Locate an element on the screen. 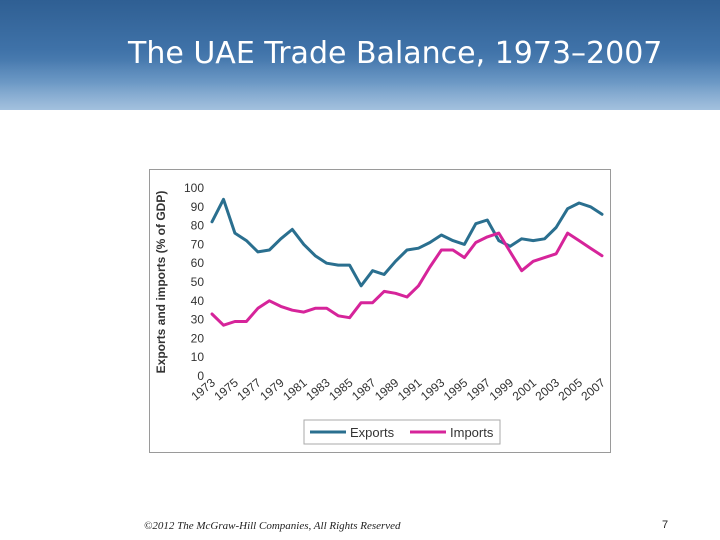  x-tick-label: 1975 is located at coordinates (226, 389).